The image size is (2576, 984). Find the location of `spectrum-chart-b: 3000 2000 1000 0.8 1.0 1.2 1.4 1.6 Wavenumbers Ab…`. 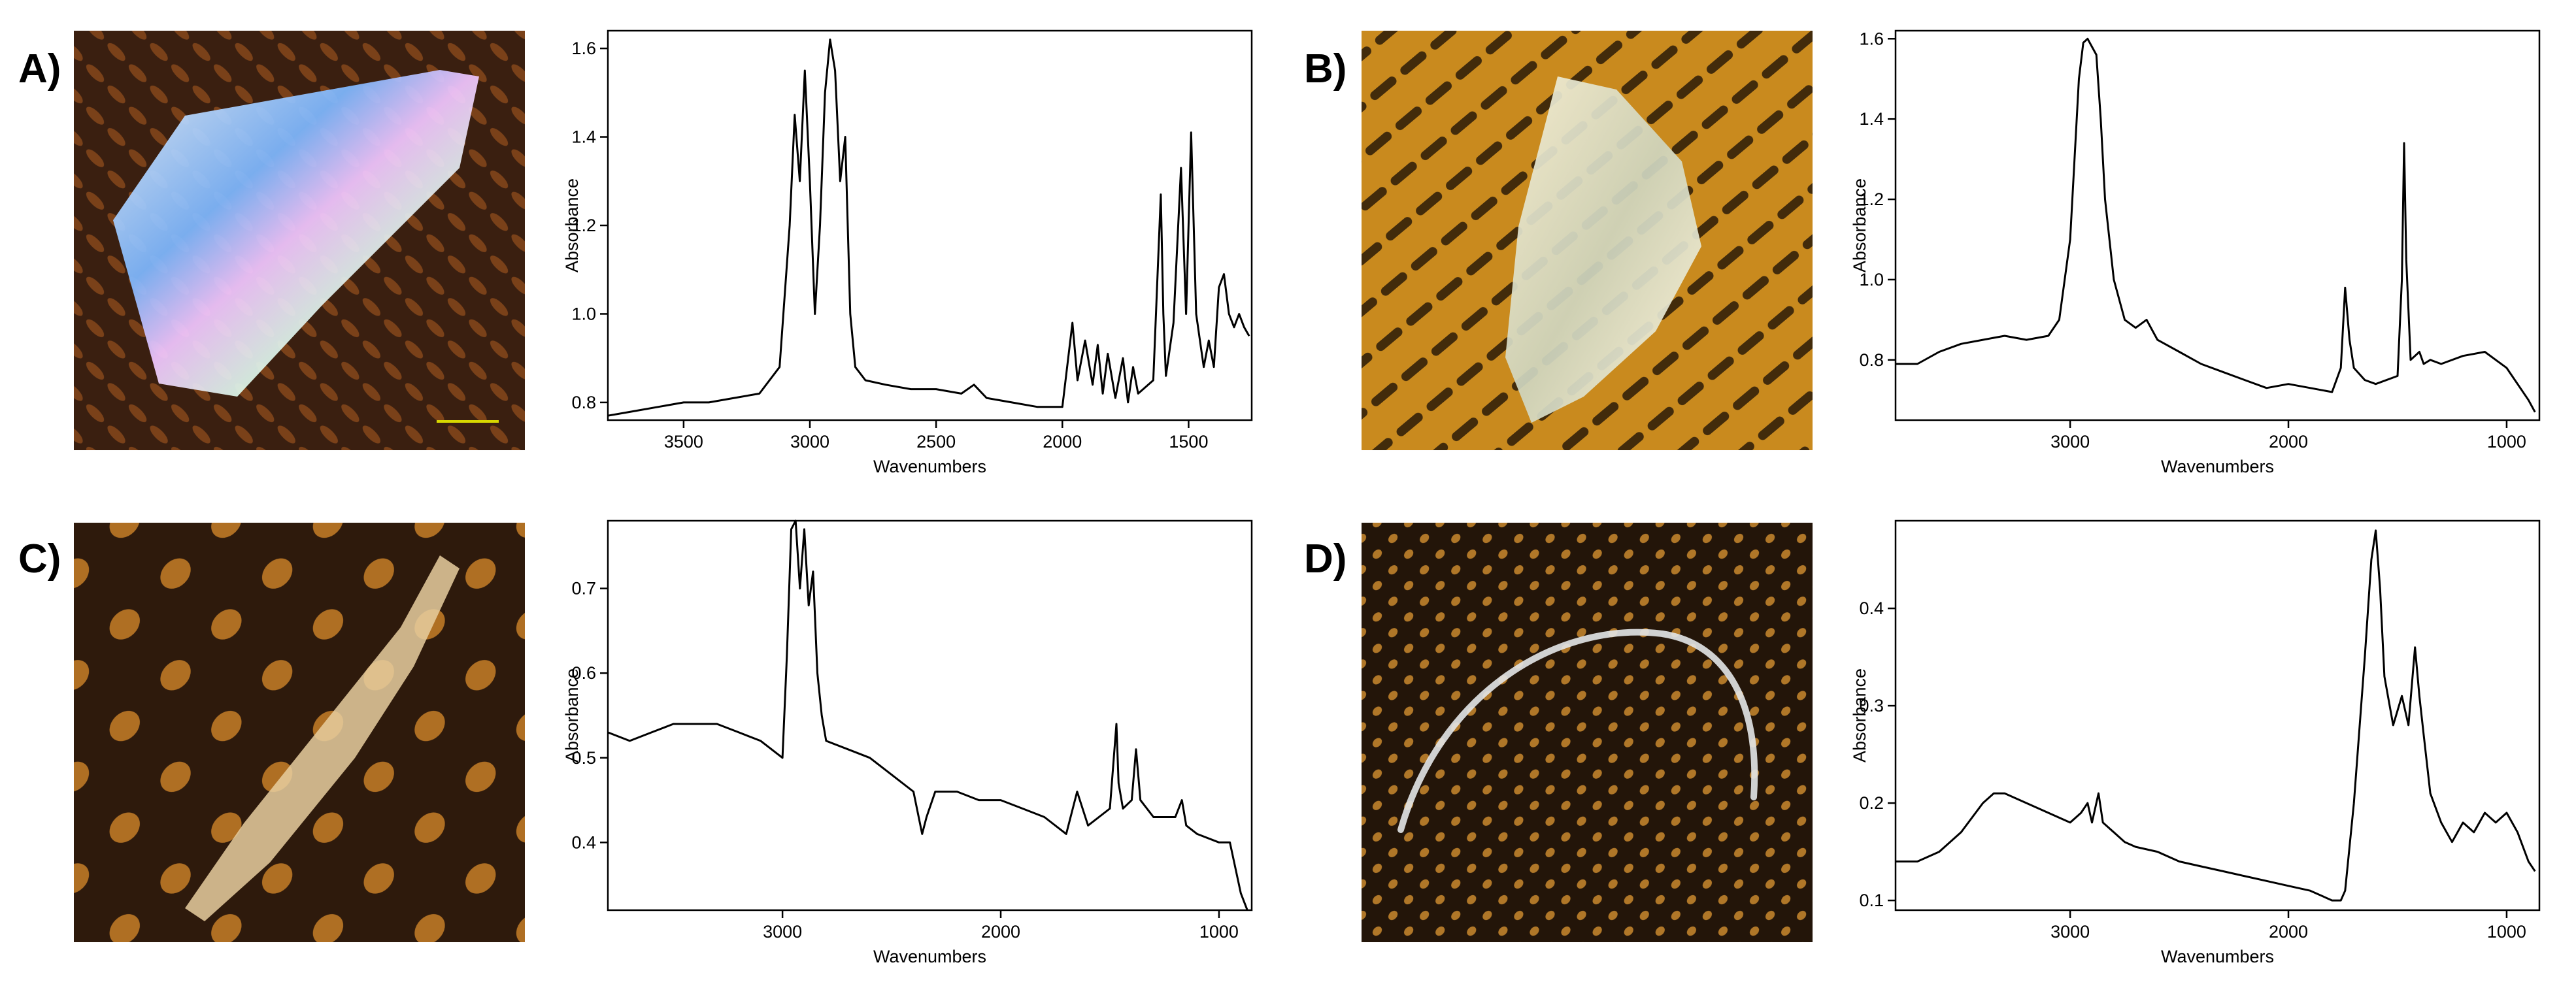

spectrum-chart-b: 3000 2000 1000 0.8 1.0 1.2 1.4 1.6 Wavenumbers Ab… is located at coordinates (2203, 248).